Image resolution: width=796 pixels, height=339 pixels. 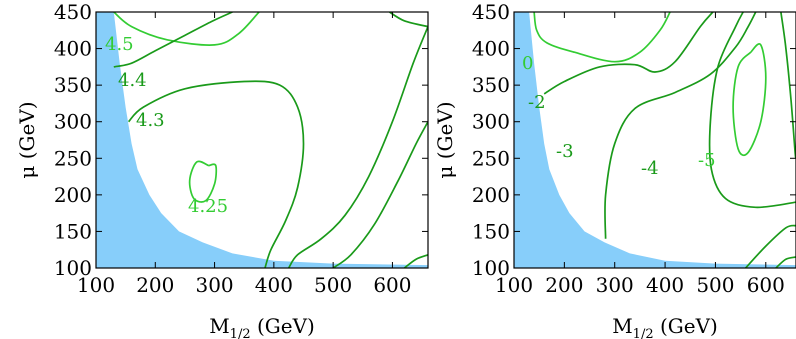 I want to click on contour-label: -3, so click(x=565, y=151).